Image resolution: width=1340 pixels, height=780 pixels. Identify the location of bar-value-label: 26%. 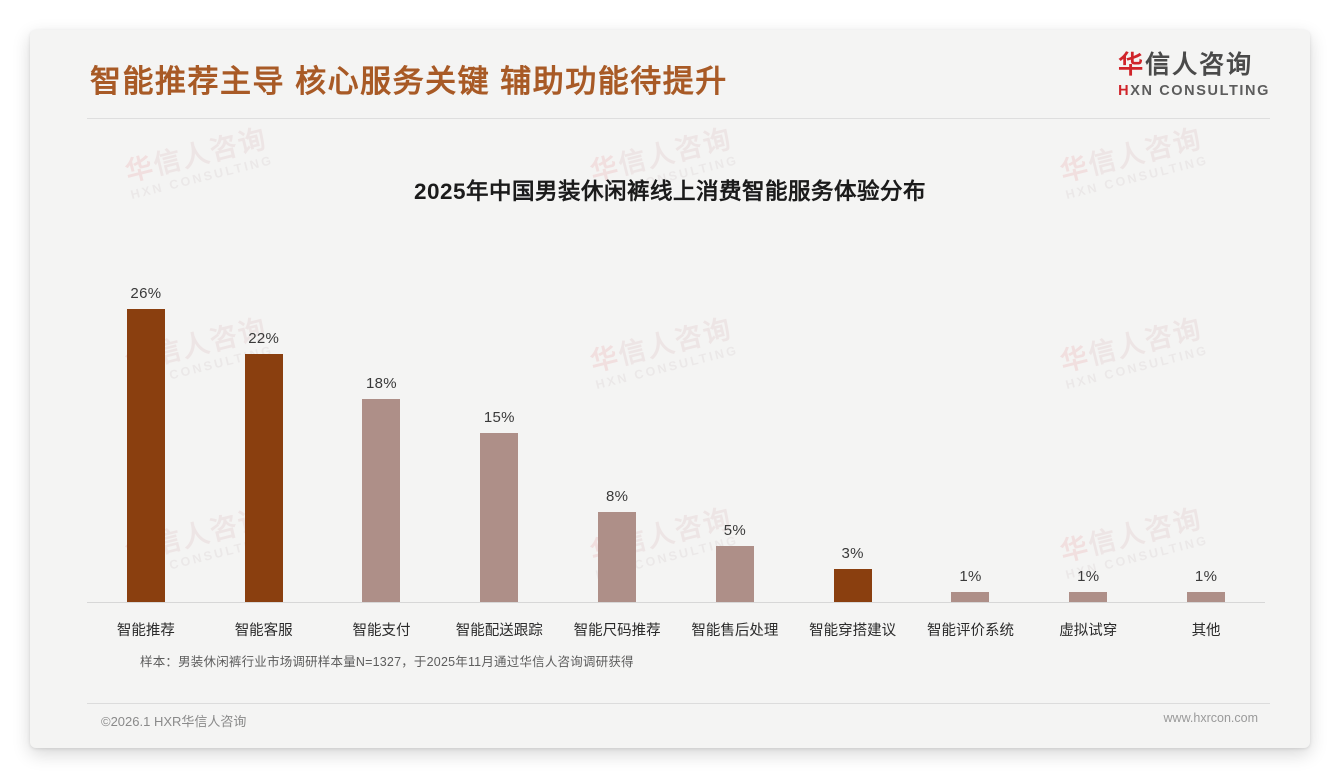
(146, 293).